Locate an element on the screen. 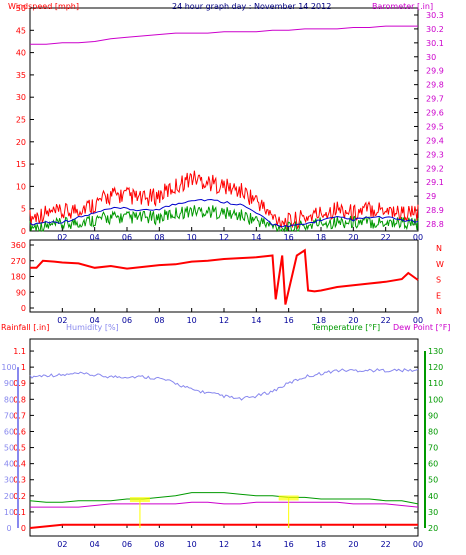 The image size is (466, 555). y2-tick-label: 30.1 is located at coordinates (435, 43).